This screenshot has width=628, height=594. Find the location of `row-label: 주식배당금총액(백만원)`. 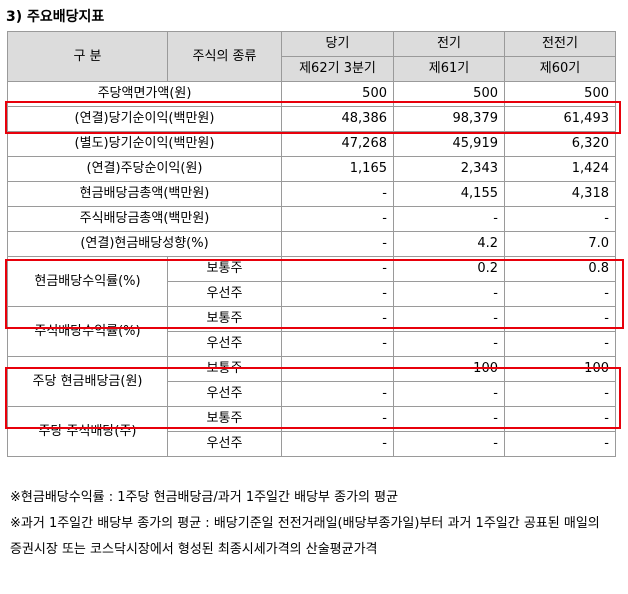

row-label: 주식배당금총액(백만원) is located at coordinates (144, 219).